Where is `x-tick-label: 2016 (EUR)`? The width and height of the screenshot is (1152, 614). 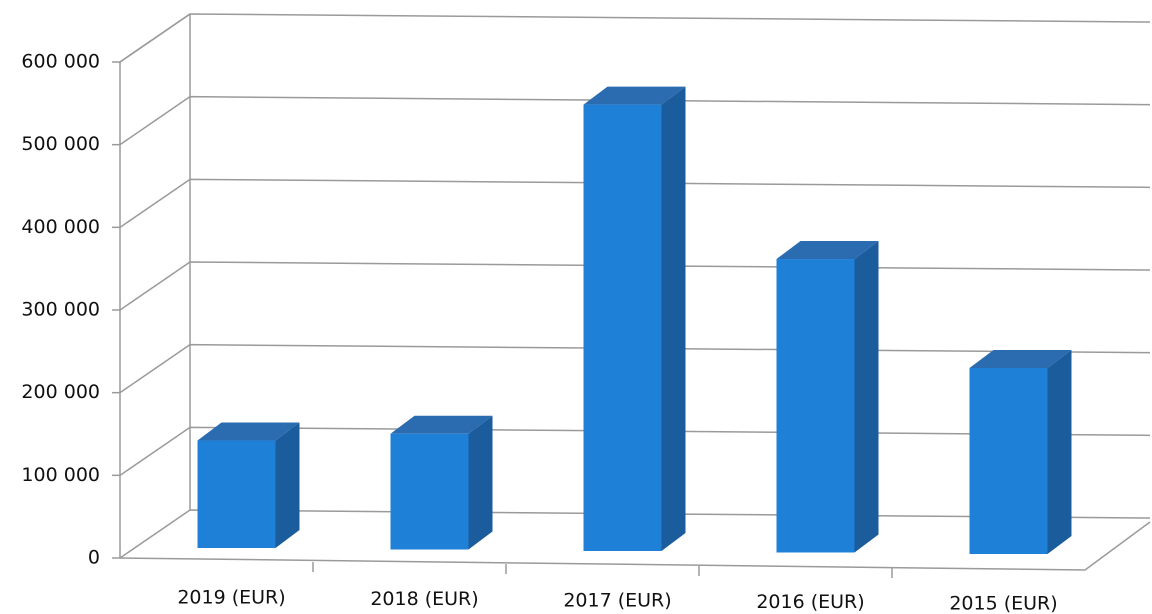 x-tick-label: 2016 (EUR) is located at coordinates (810, 602).